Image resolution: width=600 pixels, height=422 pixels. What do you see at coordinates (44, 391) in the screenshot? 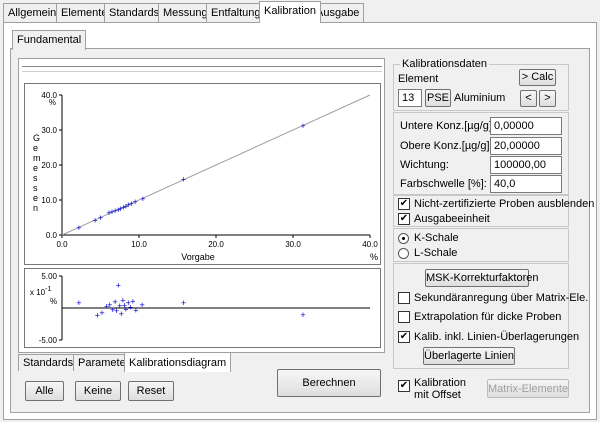
I see `alle-button: Alle` at bounding box center [44, 391].